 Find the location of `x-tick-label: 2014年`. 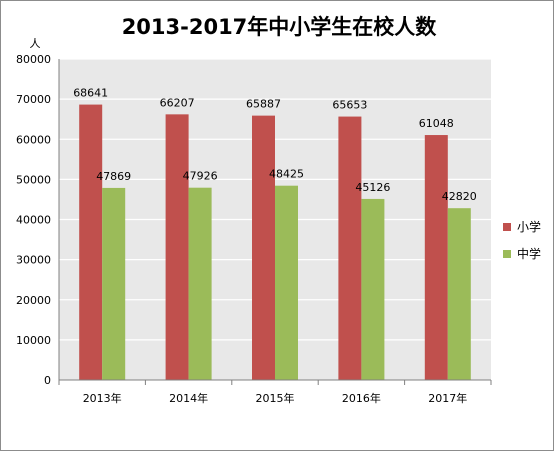

x-tick-label: 2014年 is located at coordinates (188, 398).